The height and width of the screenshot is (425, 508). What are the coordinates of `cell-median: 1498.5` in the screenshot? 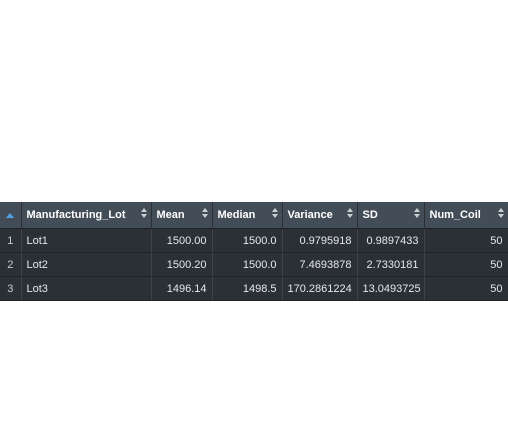 It's located at (247, 288).